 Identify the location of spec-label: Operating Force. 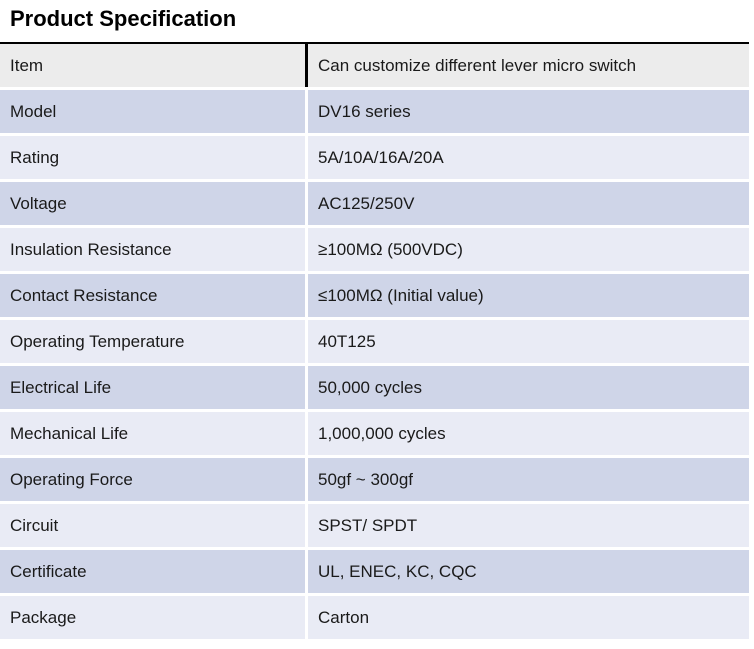
(152, 479).